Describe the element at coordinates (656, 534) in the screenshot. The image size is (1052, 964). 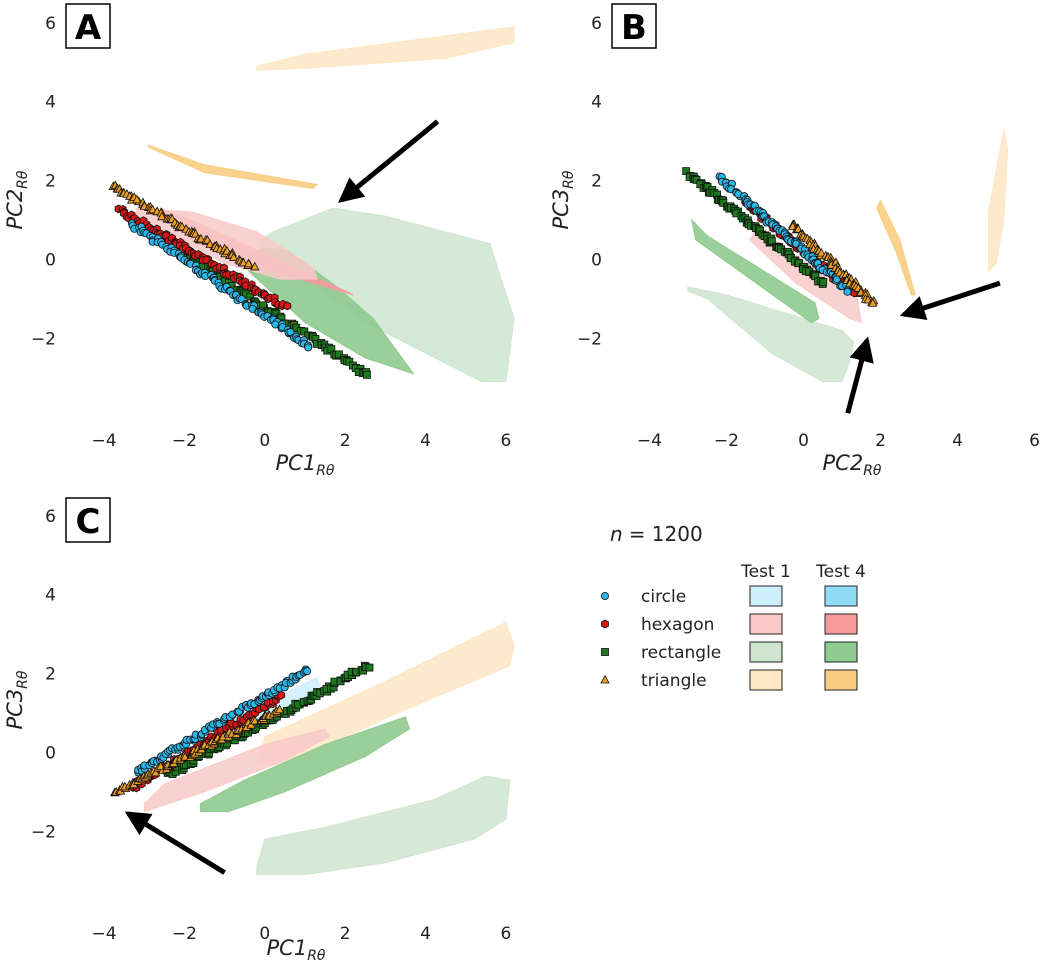
I see `sample-size-label: n = 1200` at that location.